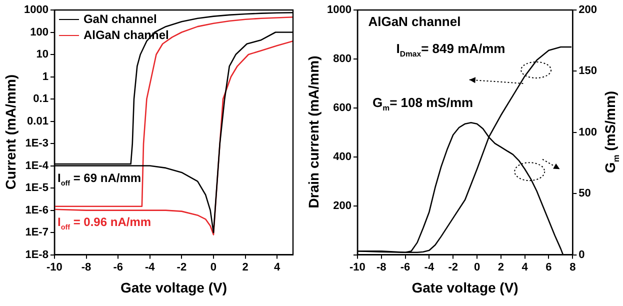 The width and height of the screenshot is (623, 306). Describe the element at coordinates (588, 10) in the screenshot. I see `y2-tick-label: 200` at that location.